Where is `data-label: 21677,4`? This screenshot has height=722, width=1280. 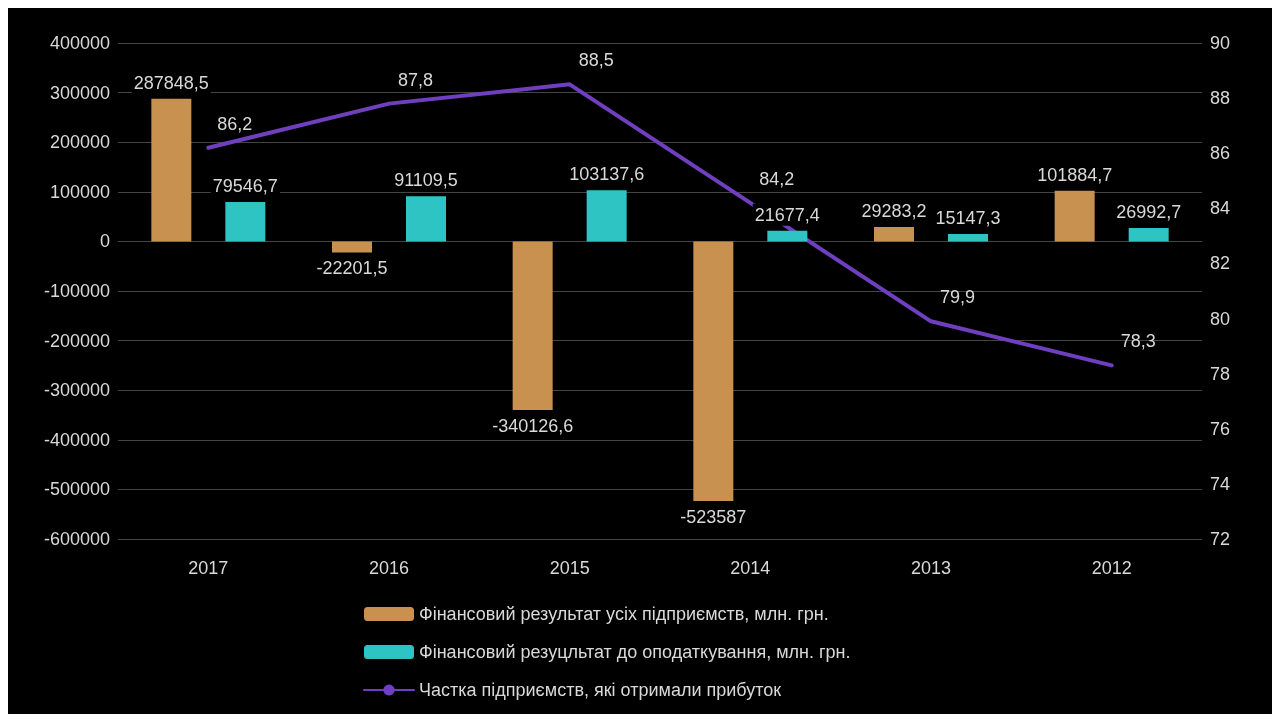
data-label: 21677,4 is located at coordinates (787, 214).